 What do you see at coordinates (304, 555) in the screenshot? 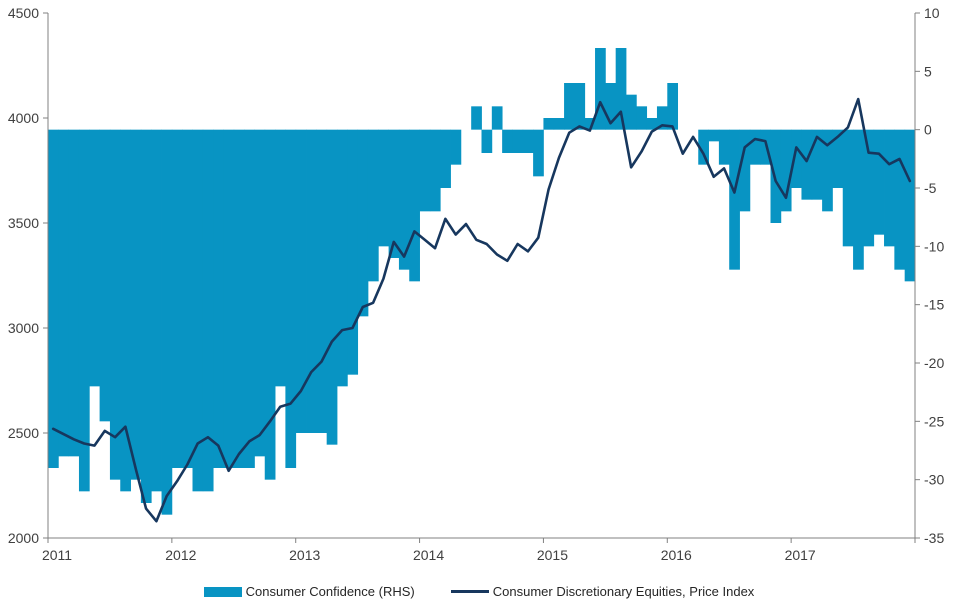
I see `x-axis-year-label: 2013` at bounding box center [304, 555].